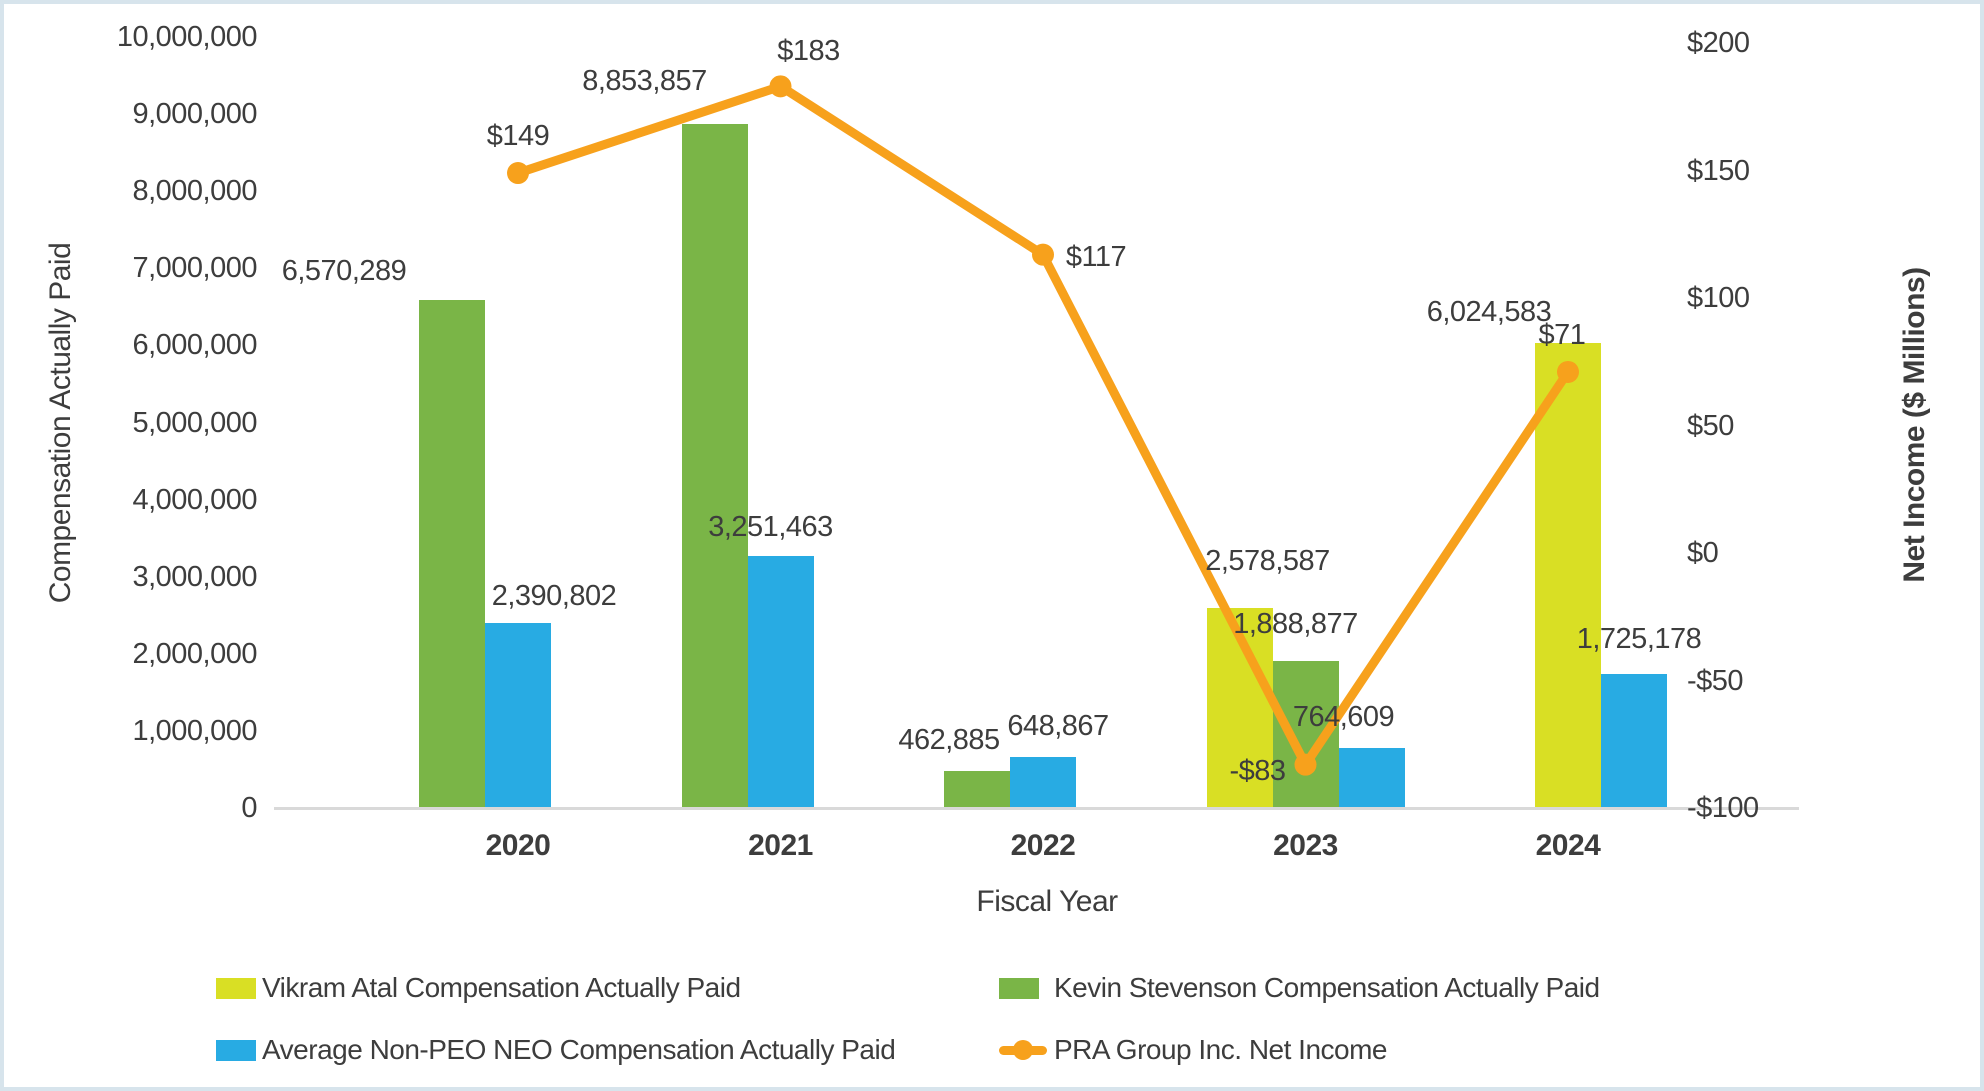  I want to click on bar-vikram-2024, so click(1568, 574).